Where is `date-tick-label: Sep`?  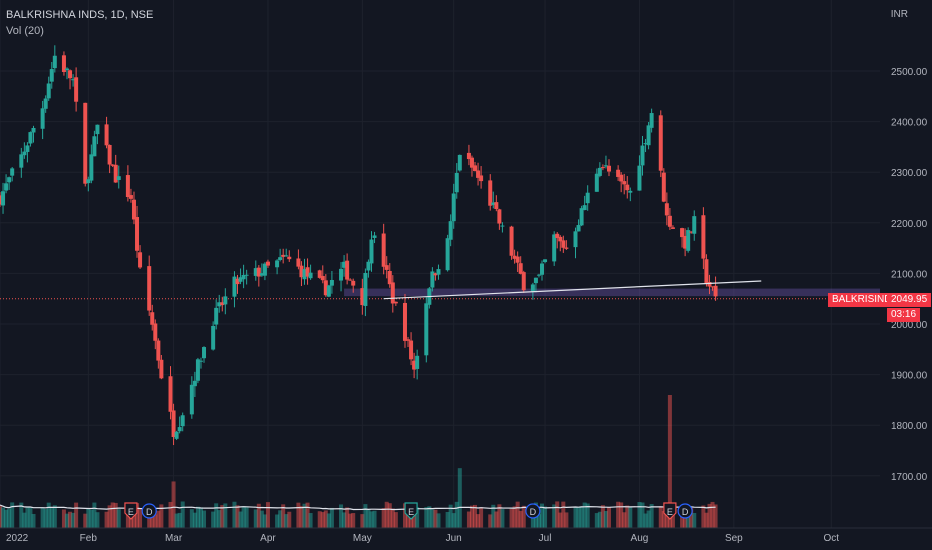 date-tick-label: Sep is located at coordinates (734, 538).